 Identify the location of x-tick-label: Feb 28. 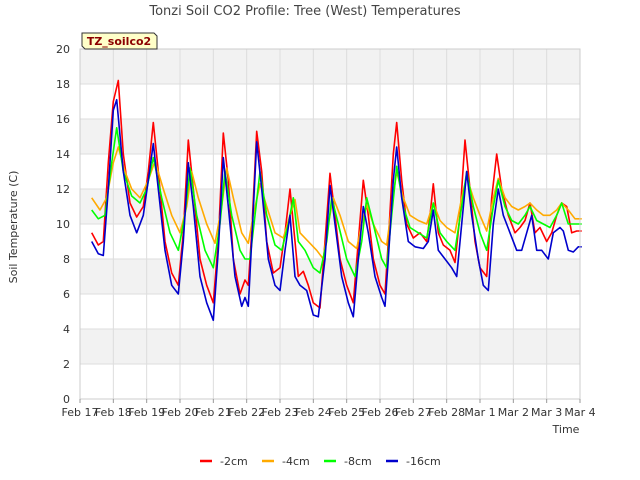
(446, 412).